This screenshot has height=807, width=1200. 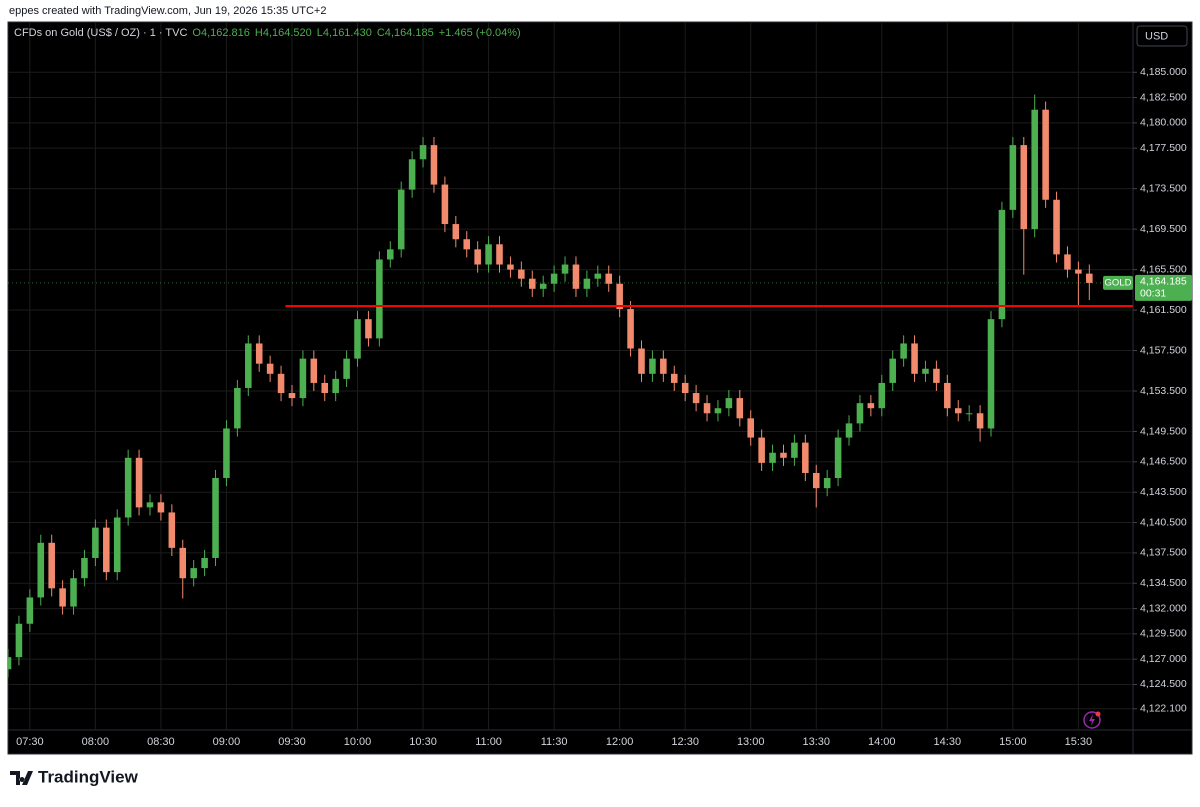 What do you see at coordinates (1163, 188) in the screenshot?
I see `y-tick-label: 4,173.500` at bounding box center [1163, 188].